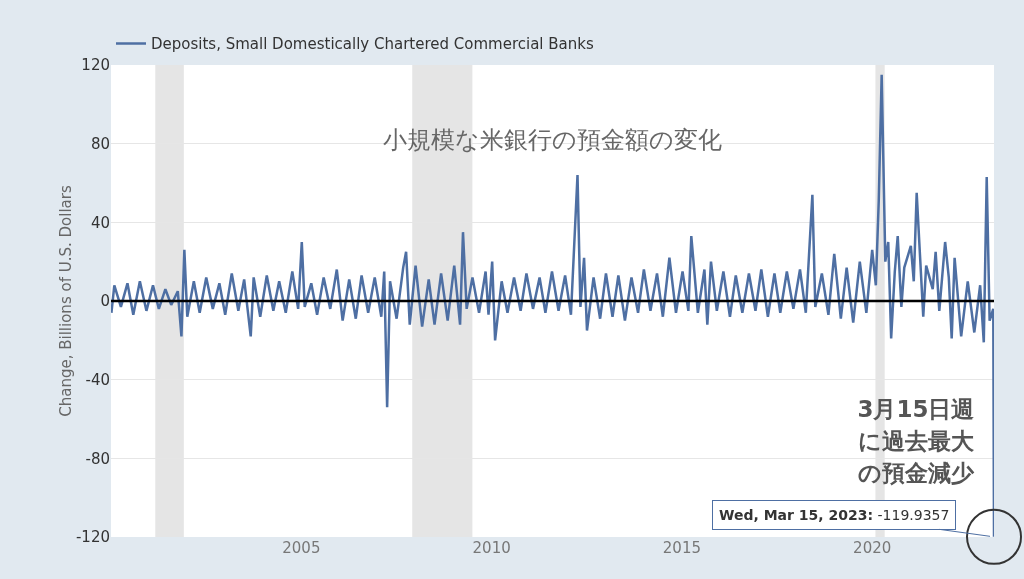  I want to click on x-tick-label: 2005, so click(301, 548).